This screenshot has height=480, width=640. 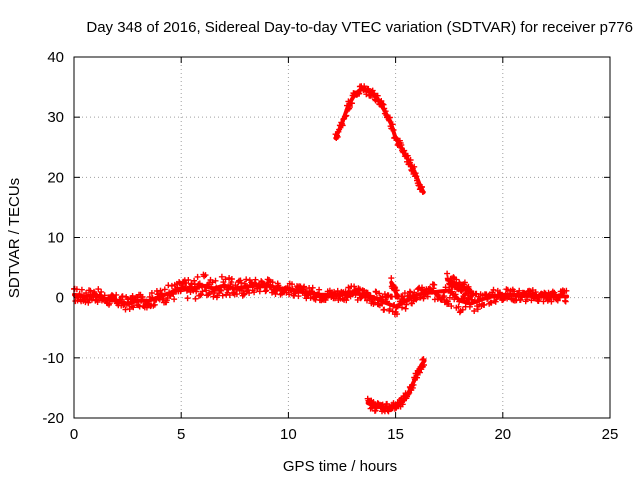 What do you see at coordinates (394, 287) in the screenshot?
I see `series-short-segment` at bounding box center [394, 287].